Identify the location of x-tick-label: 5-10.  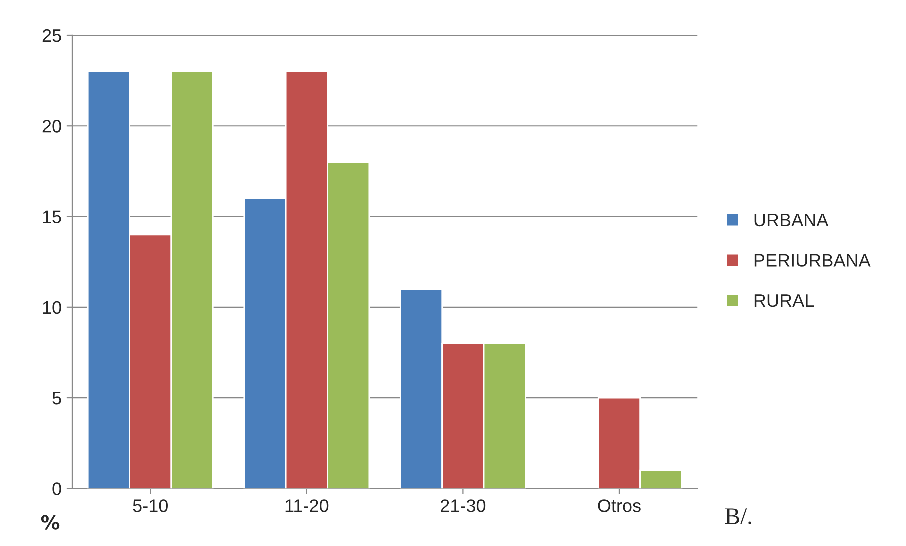
(150, 506).